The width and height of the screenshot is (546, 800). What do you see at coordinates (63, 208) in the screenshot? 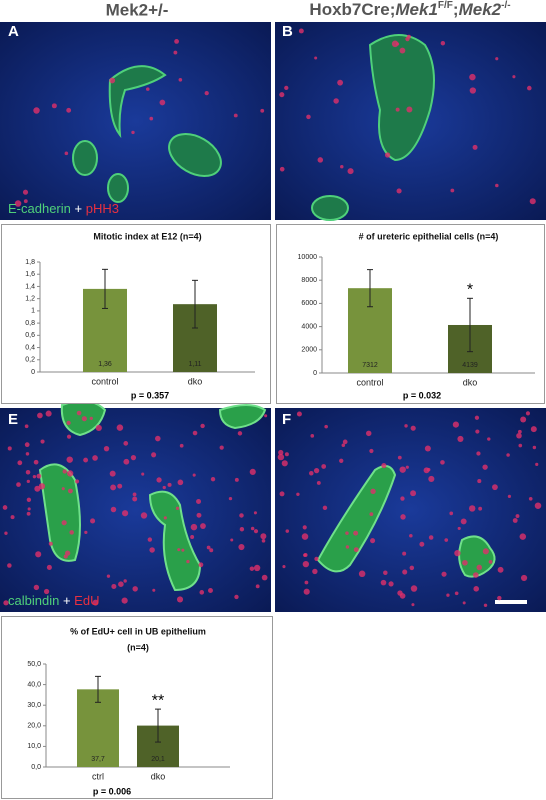
I see `image-caption: E-cadherin + pHH3` at bounding box center [63, 208].